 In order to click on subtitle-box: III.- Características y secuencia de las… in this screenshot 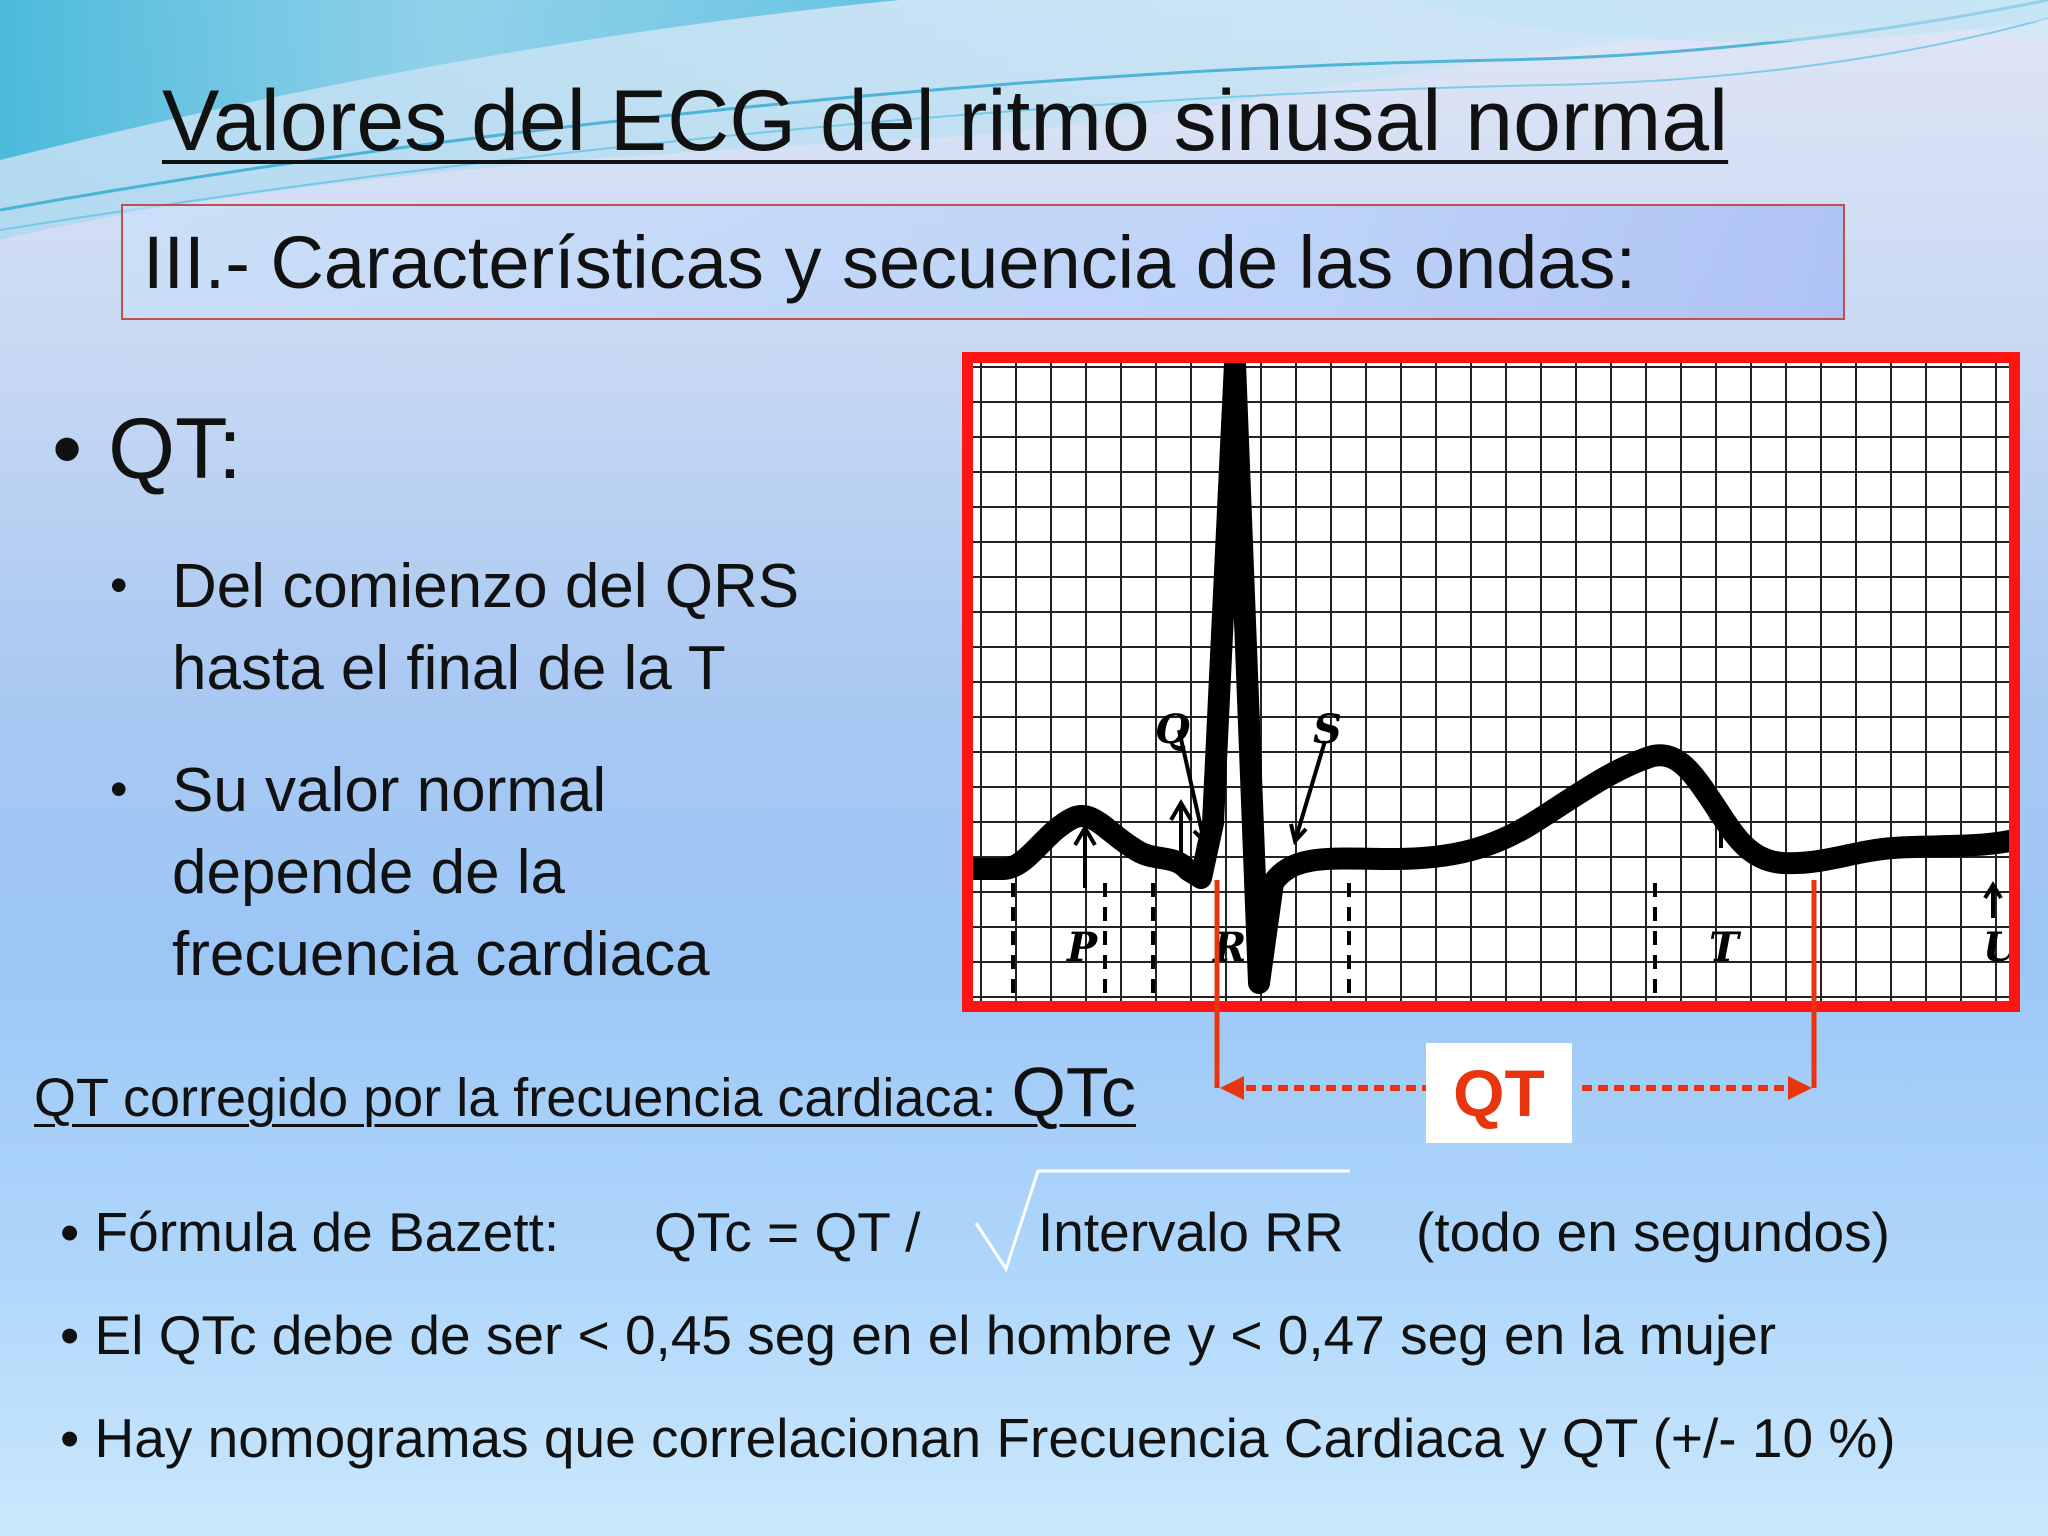, I will do `click(983, 262)`.